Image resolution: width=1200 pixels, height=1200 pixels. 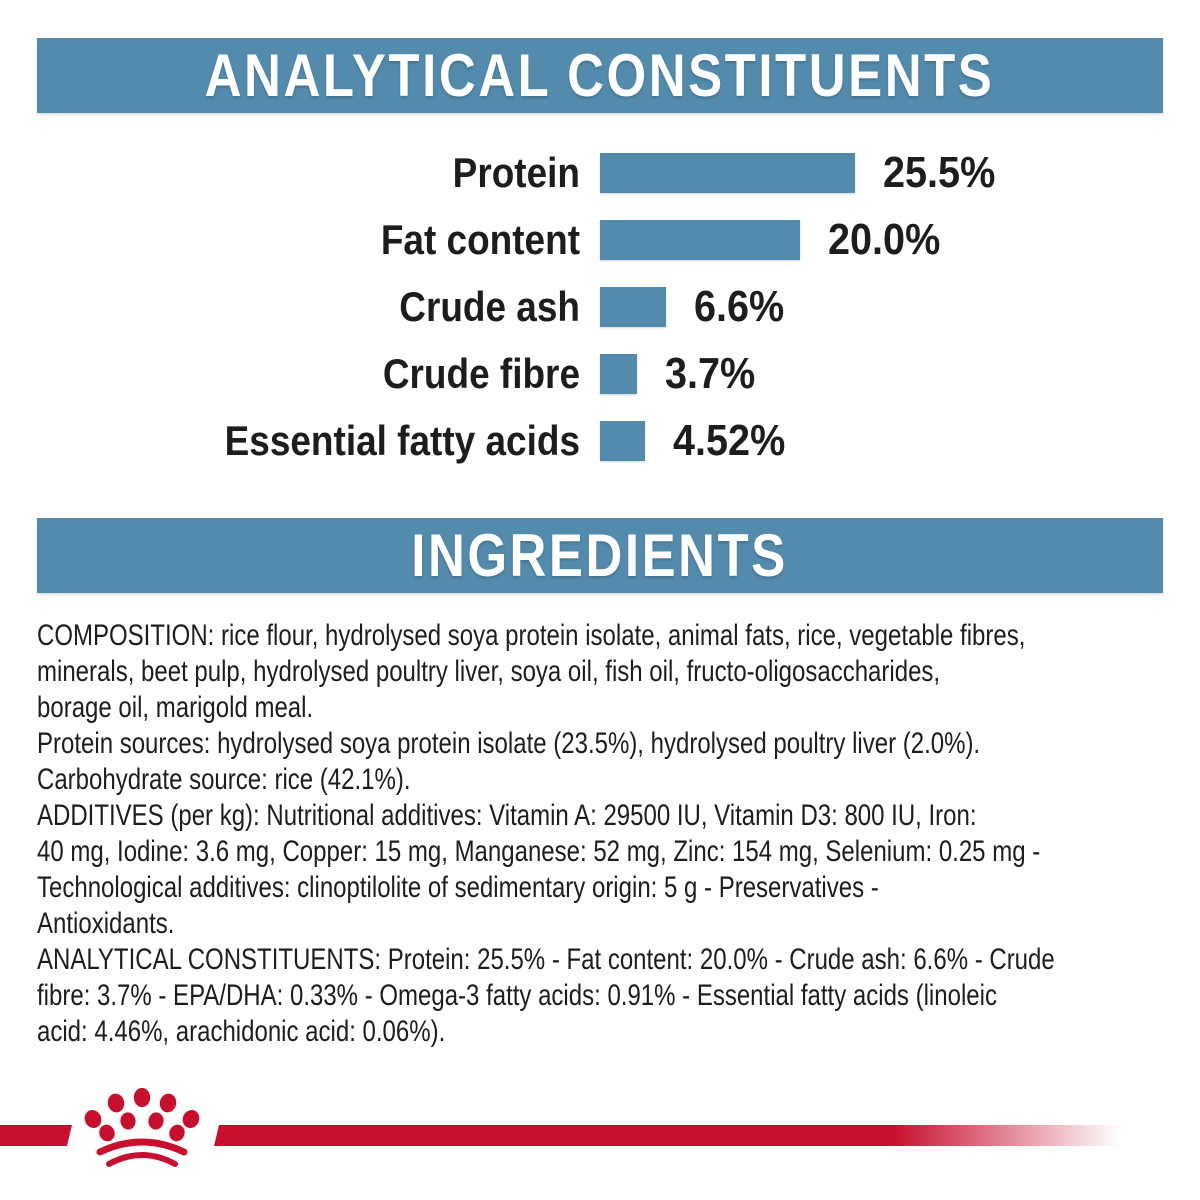 What do you see at coordinates (939, 172) in the screenshot?
I see `chart-value-label: 25.5%` at bounding box center [939, 172].